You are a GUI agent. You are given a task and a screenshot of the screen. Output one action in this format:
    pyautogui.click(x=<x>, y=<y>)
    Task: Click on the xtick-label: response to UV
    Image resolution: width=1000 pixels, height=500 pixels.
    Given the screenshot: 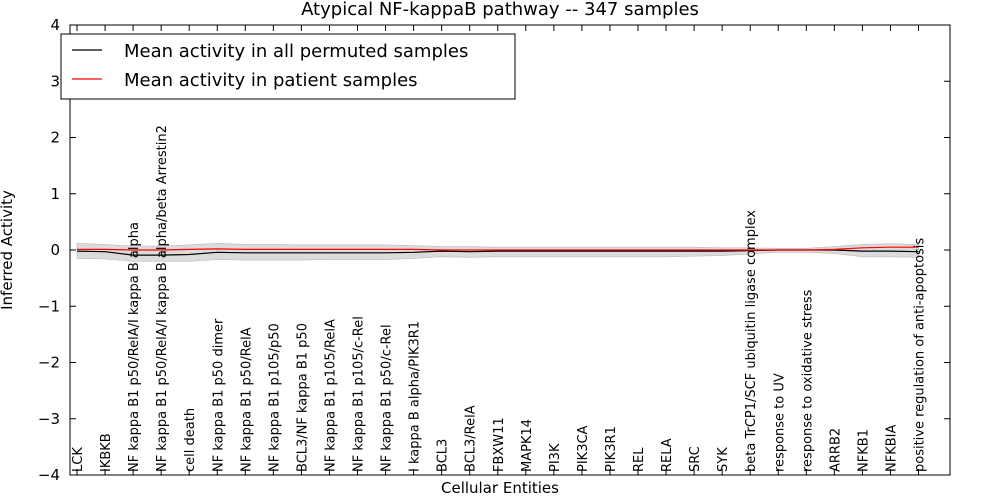 What is the action you would take?
    pyautogui.click(x=779, y=422)
    